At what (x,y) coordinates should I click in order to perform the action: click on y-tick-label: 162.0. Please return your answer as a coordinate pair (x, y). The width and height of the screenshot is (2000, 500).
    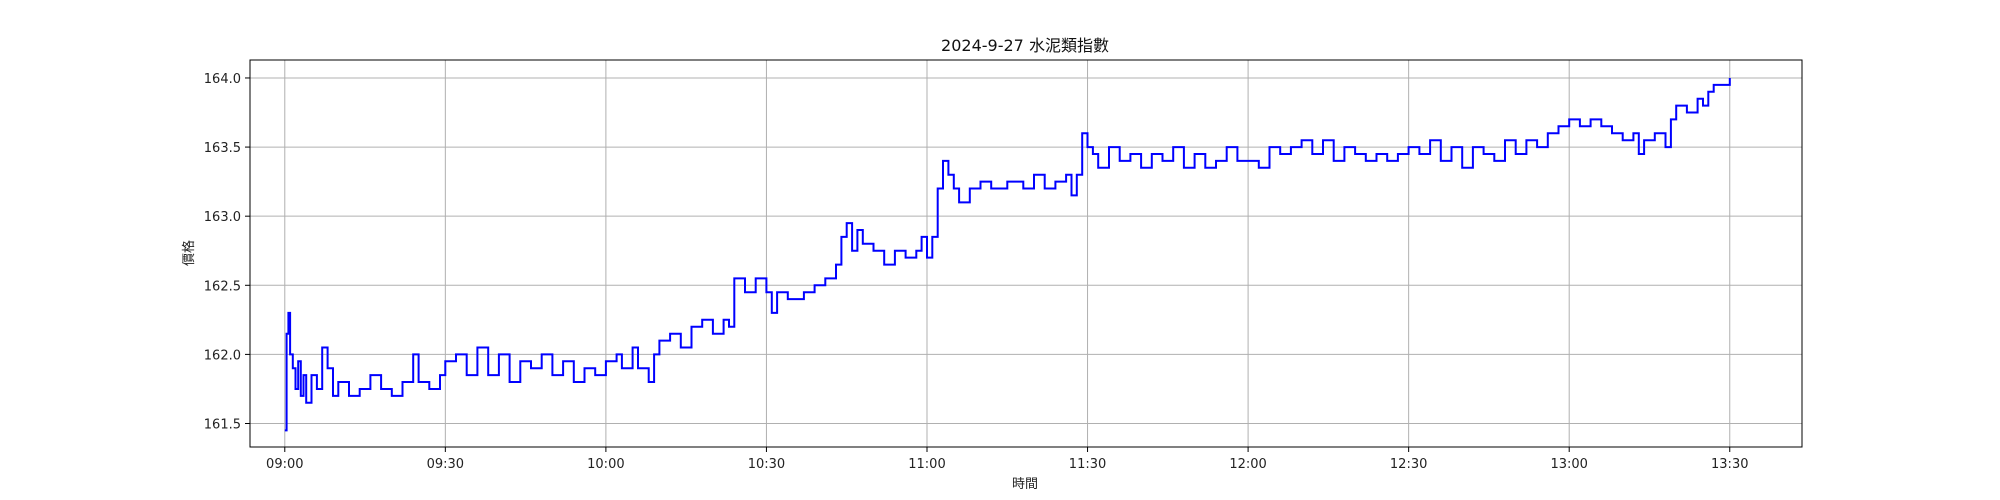
    Looking at the image, I should click on (222, 355).